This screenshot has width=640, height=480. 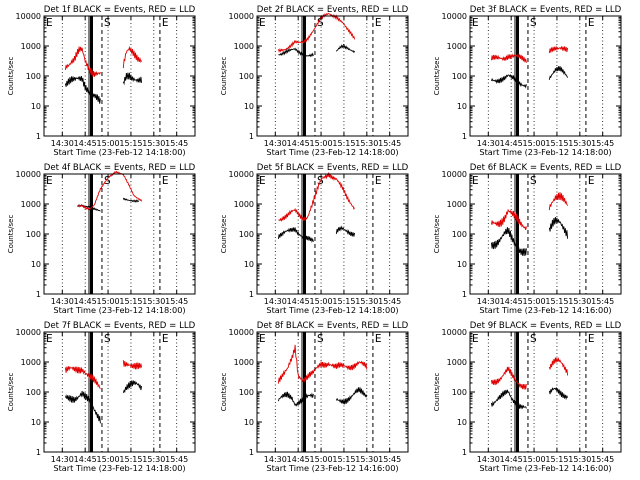 I want to click on panel-title: Det 6f BLACK = Events, RED = LLD, so click(x=546, y=168).